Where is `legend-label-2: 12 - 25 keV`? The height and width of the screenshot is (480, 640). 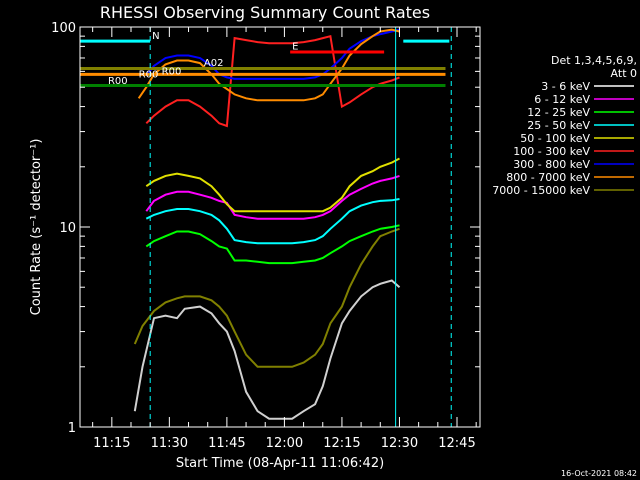 legend-label-2: 12 - 25 keV is located at coordinates (558, 112).